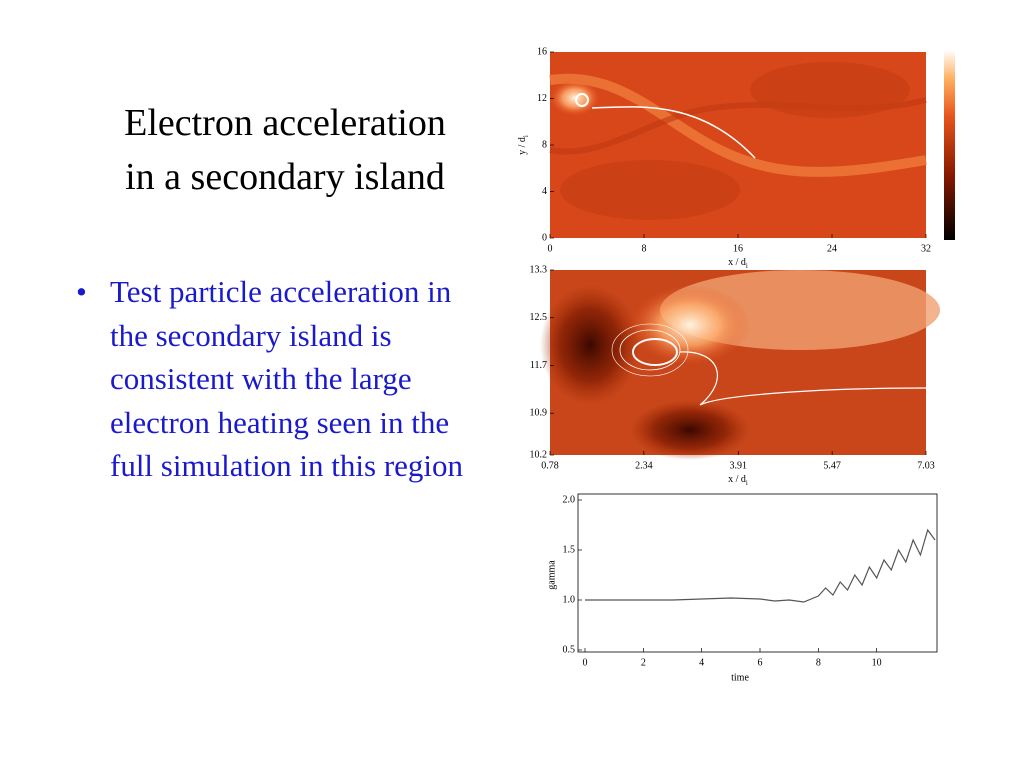 The height and width of the screenshot is (768, 1024). Describe the element at coordinates (569, 649) in the screenshot. I see `y-tick-label: 0.5` at that location.